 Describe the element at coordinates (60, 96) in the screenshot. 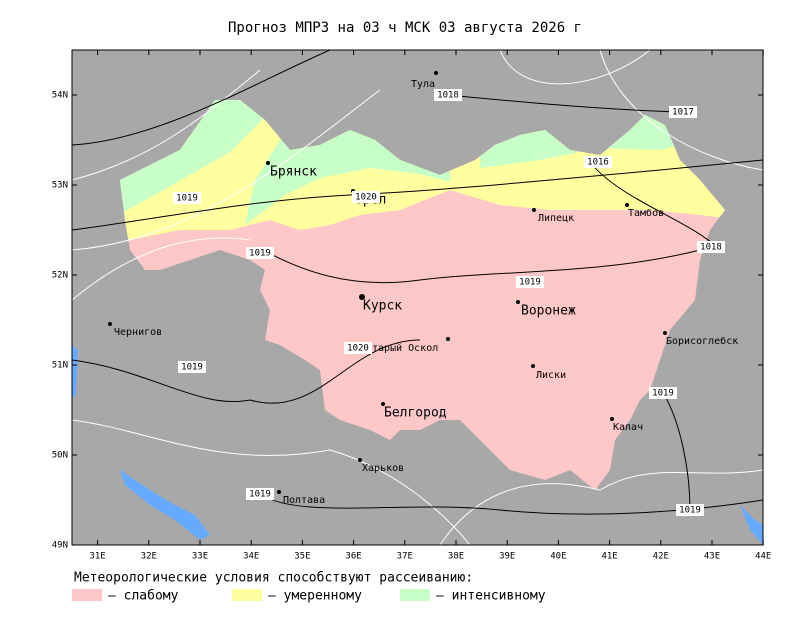

I see `lat-label: 54N` at that location.